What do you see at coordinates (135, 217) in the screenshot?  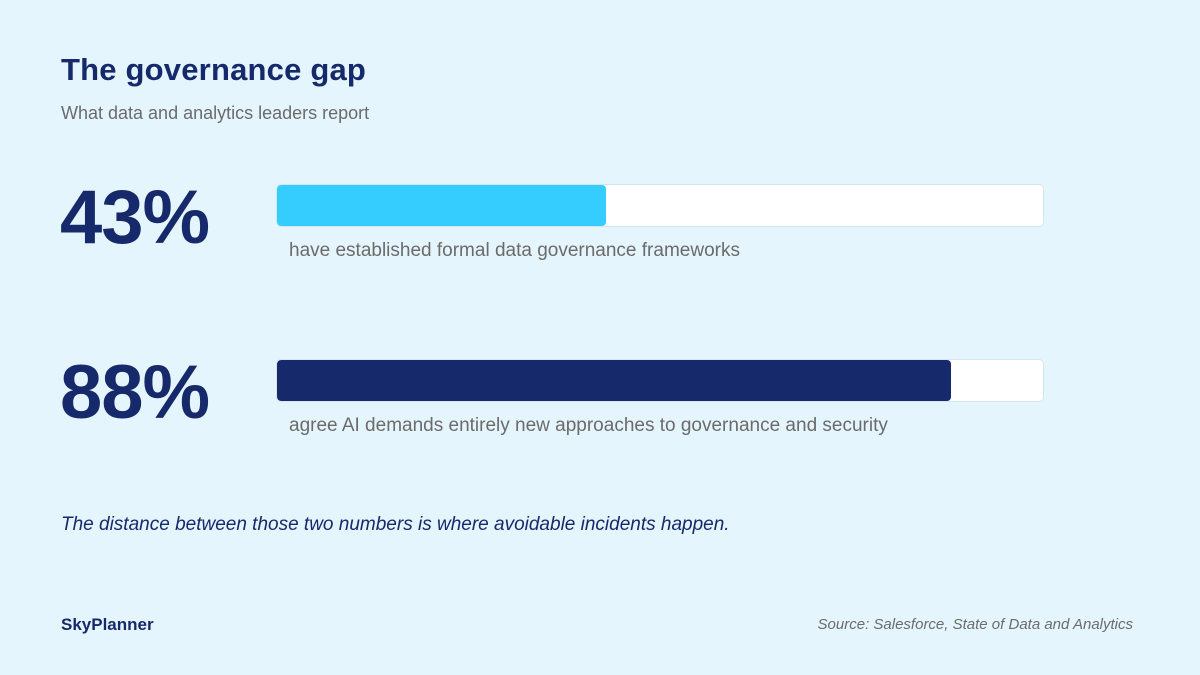 I see `stat-value-label: 43%` at bounding box center [135, 217].